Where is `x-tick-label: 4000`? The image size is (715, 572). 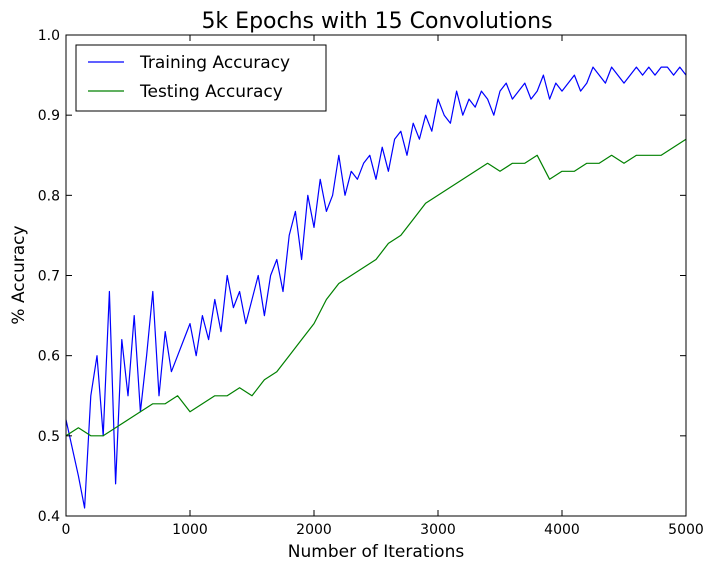 x-tick-label: 4000 is located at coordinates (562, 530).